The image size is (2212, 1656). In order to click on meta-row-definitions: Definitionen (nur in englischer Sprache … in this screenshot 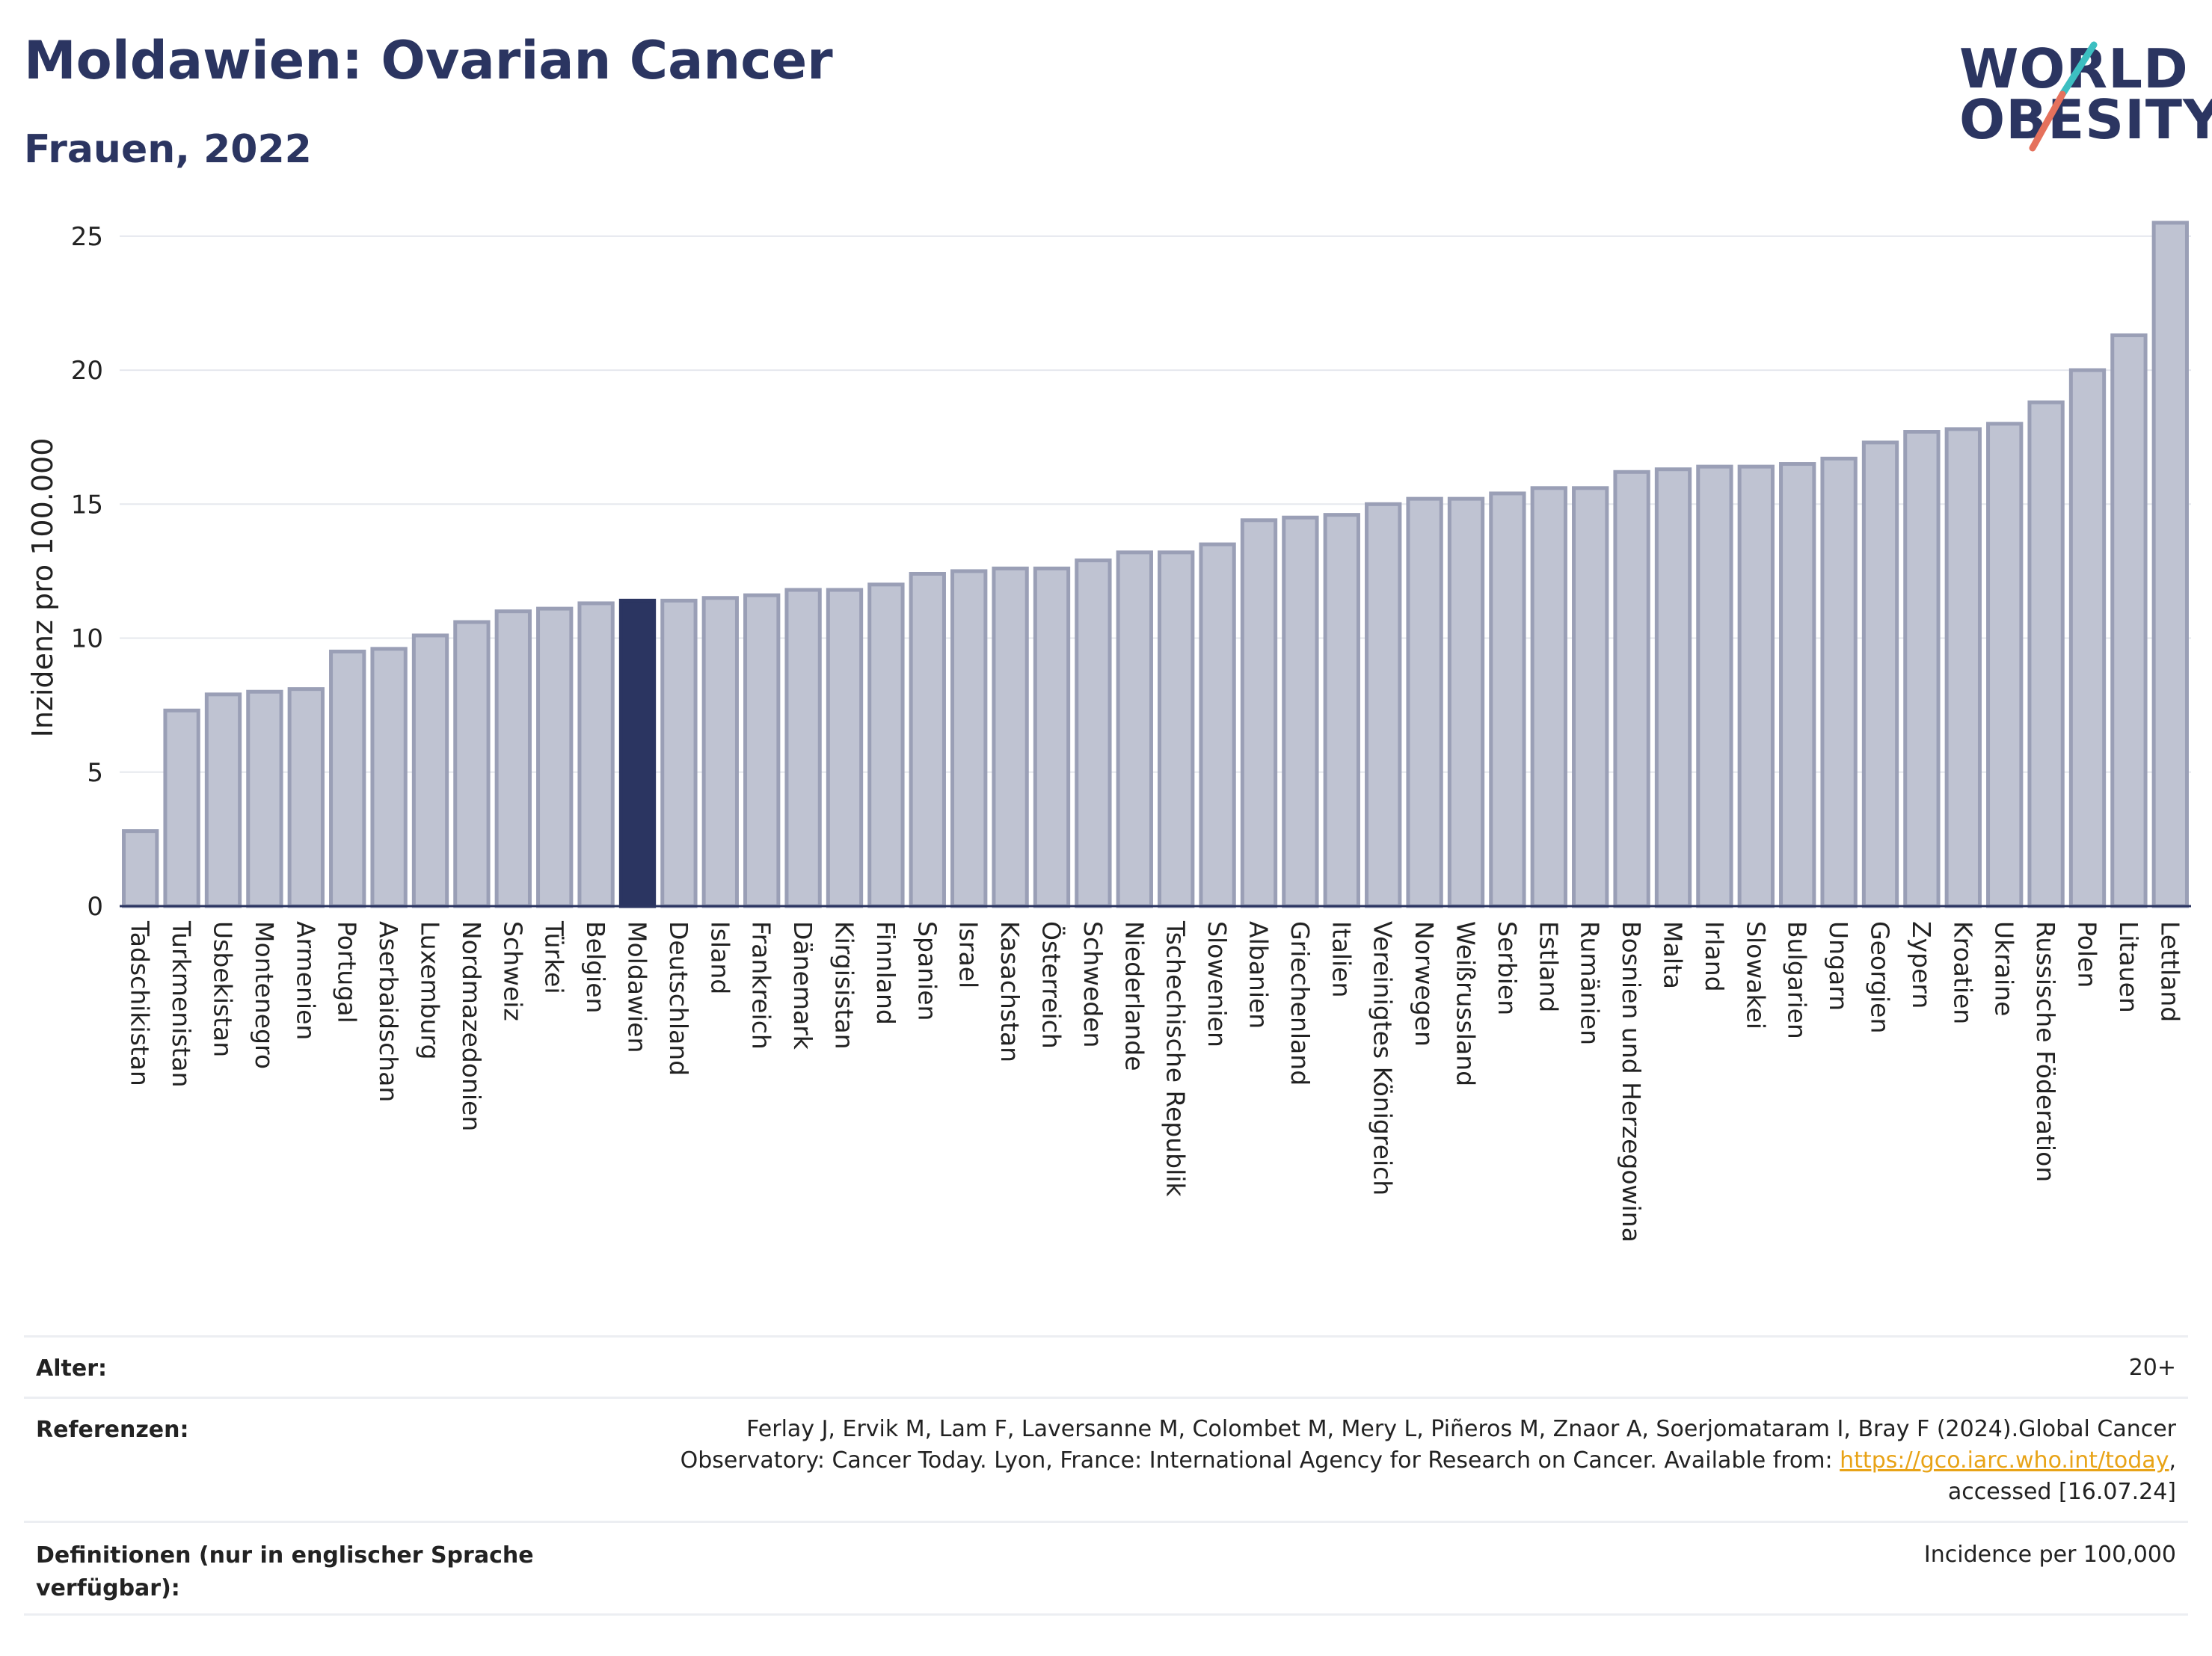, I will do `click(1106, 1568)`.